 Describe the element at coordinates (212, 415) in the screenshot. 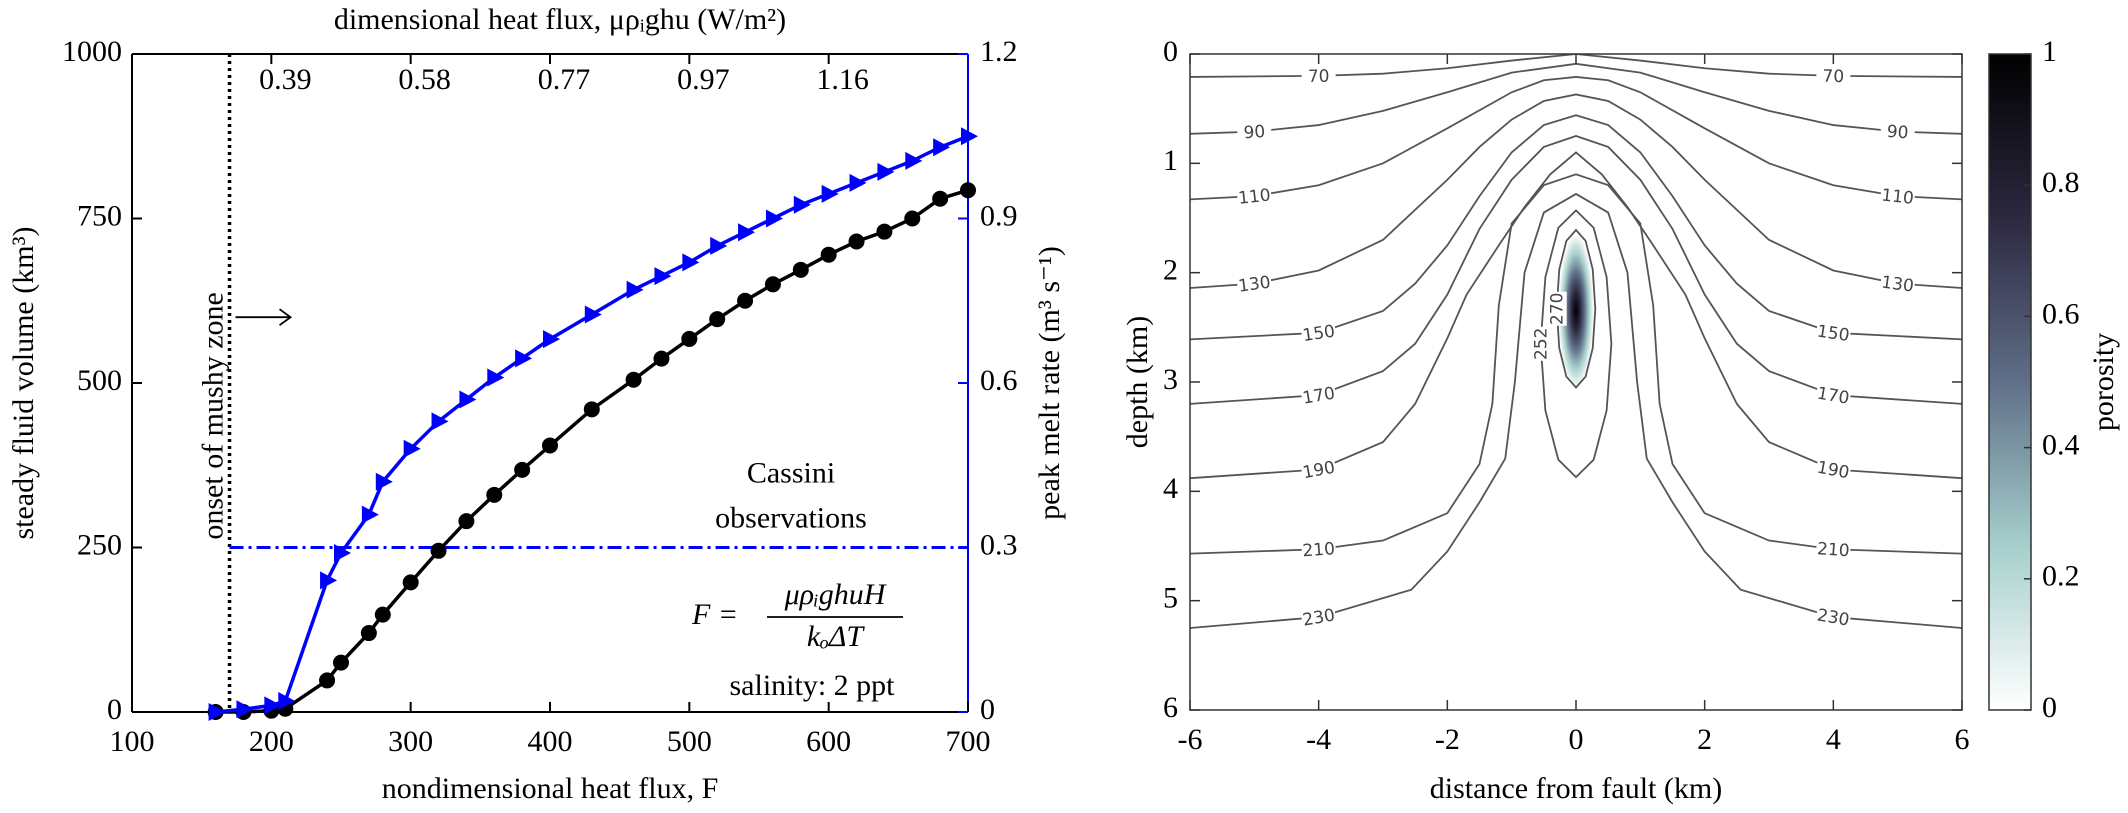

I see `onset-label: onset of mushy zone` at that location.